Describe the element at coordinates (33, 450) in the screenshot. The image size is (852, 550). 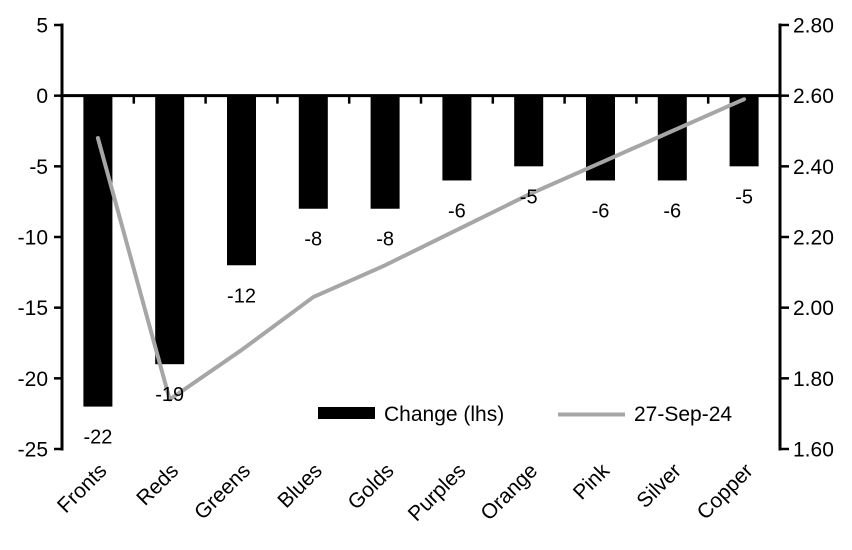
I see `y-axis-left-label: -25` at that location.